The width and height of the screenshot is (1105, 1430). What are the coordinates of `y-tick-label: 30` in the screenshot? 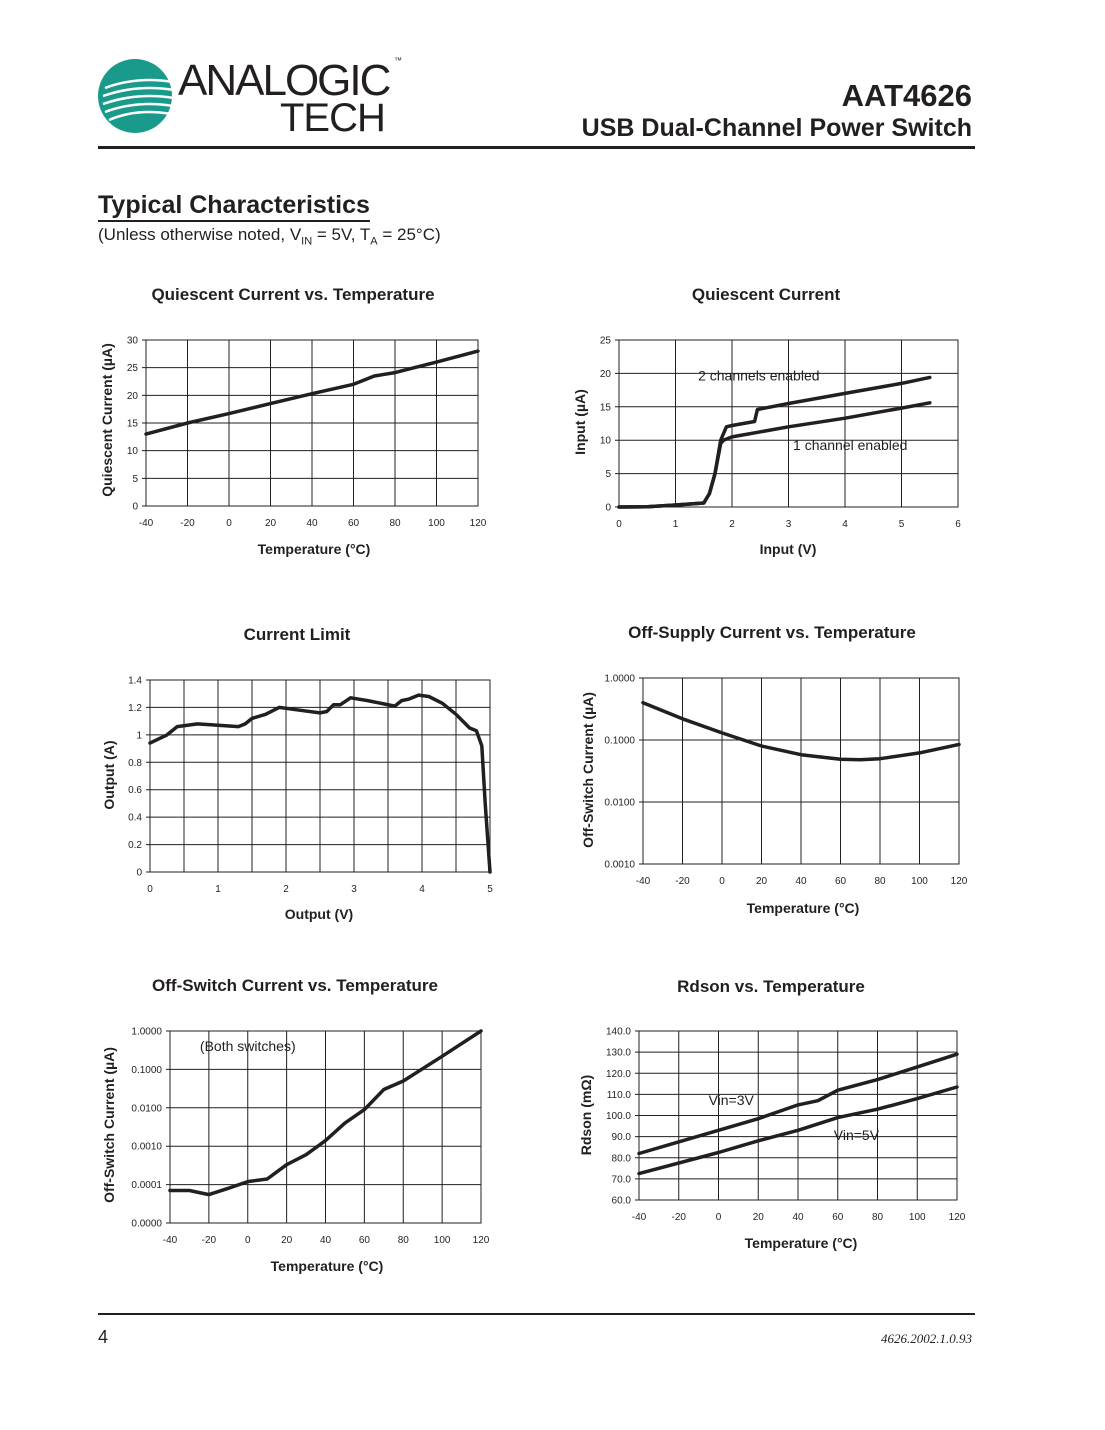 It's located at (133, 341).